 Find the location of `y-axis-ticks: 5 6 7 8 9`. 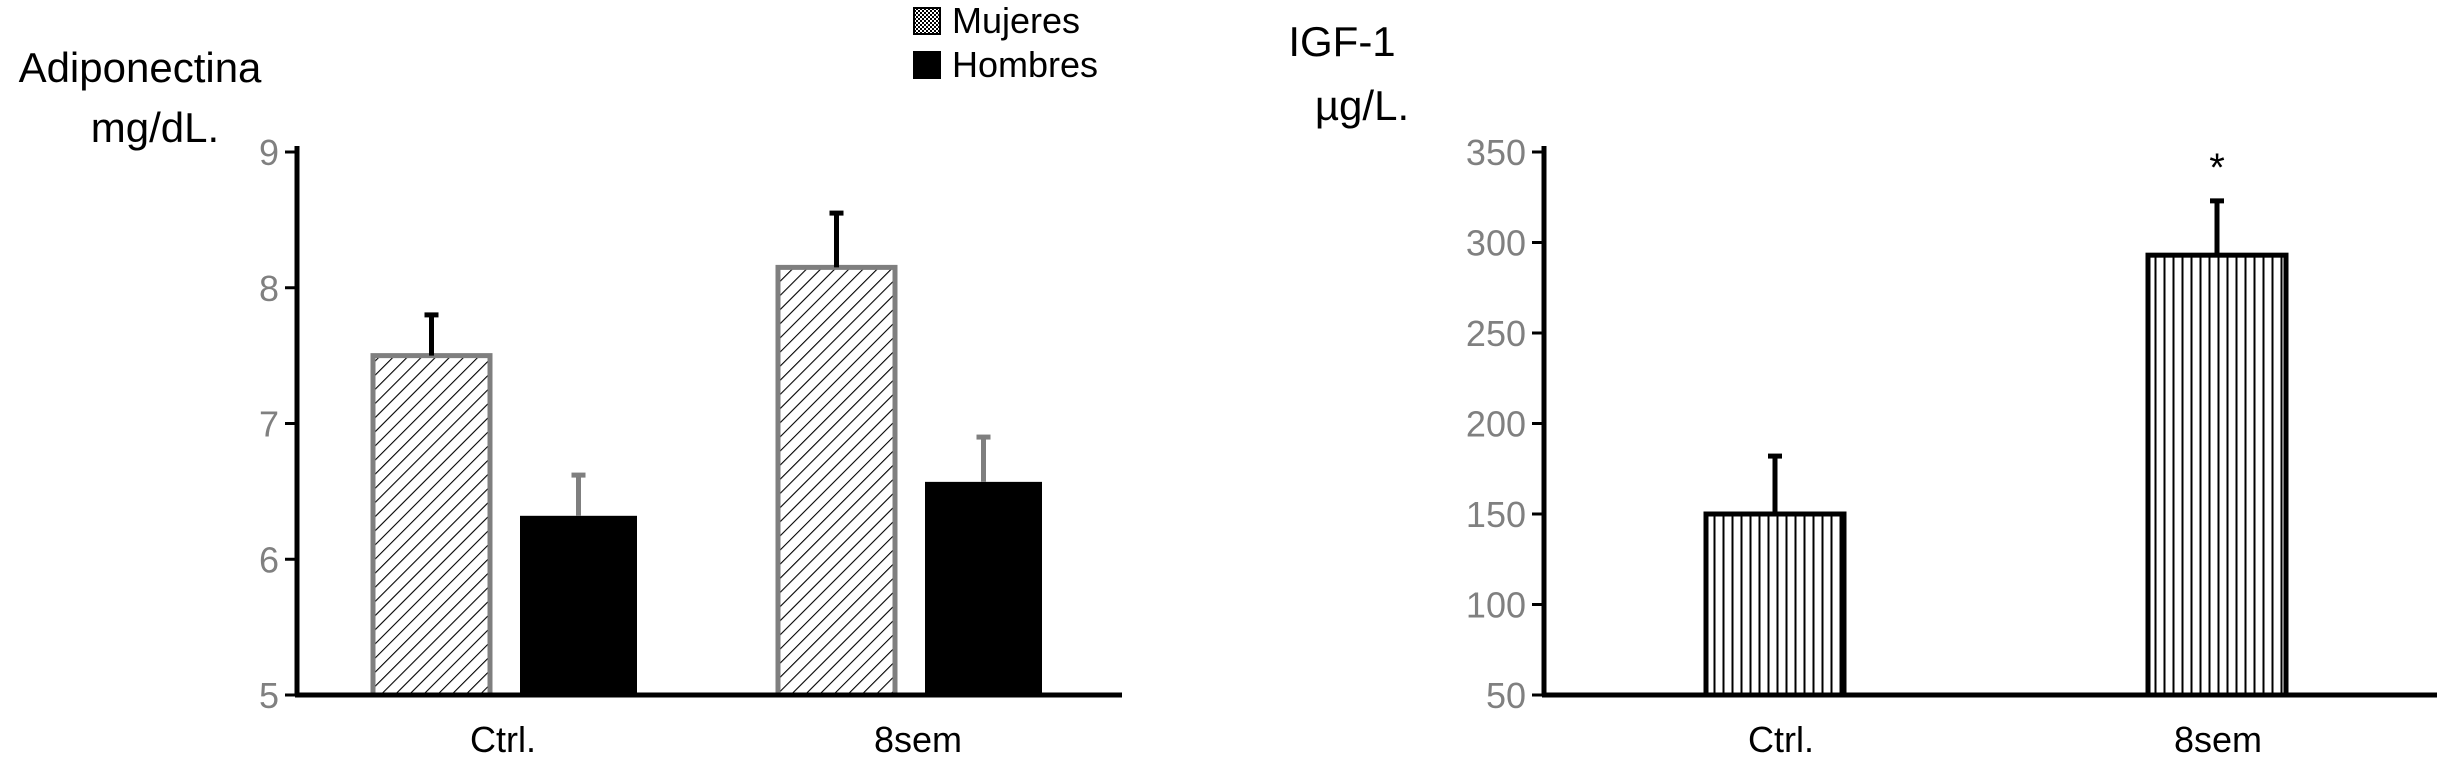

y-axis-ticks: 5 6 7 8 9 is located at coordinates (278, 424).